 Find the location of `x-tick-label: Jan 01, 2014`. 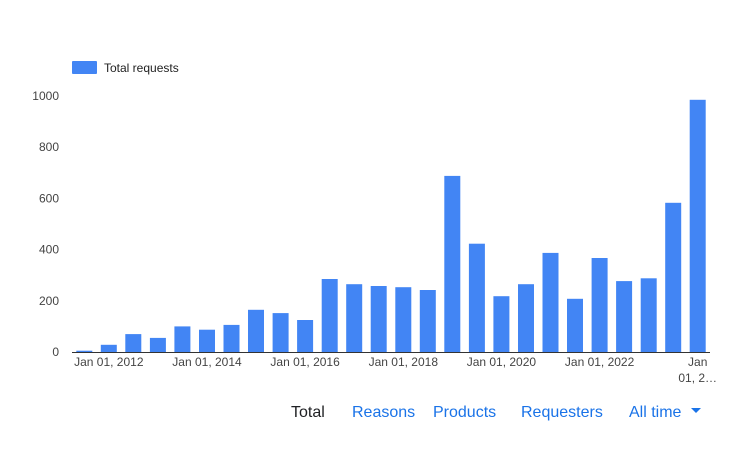

x-tick-label: Jan 01, 2014 is located at coordinates (207, 362).